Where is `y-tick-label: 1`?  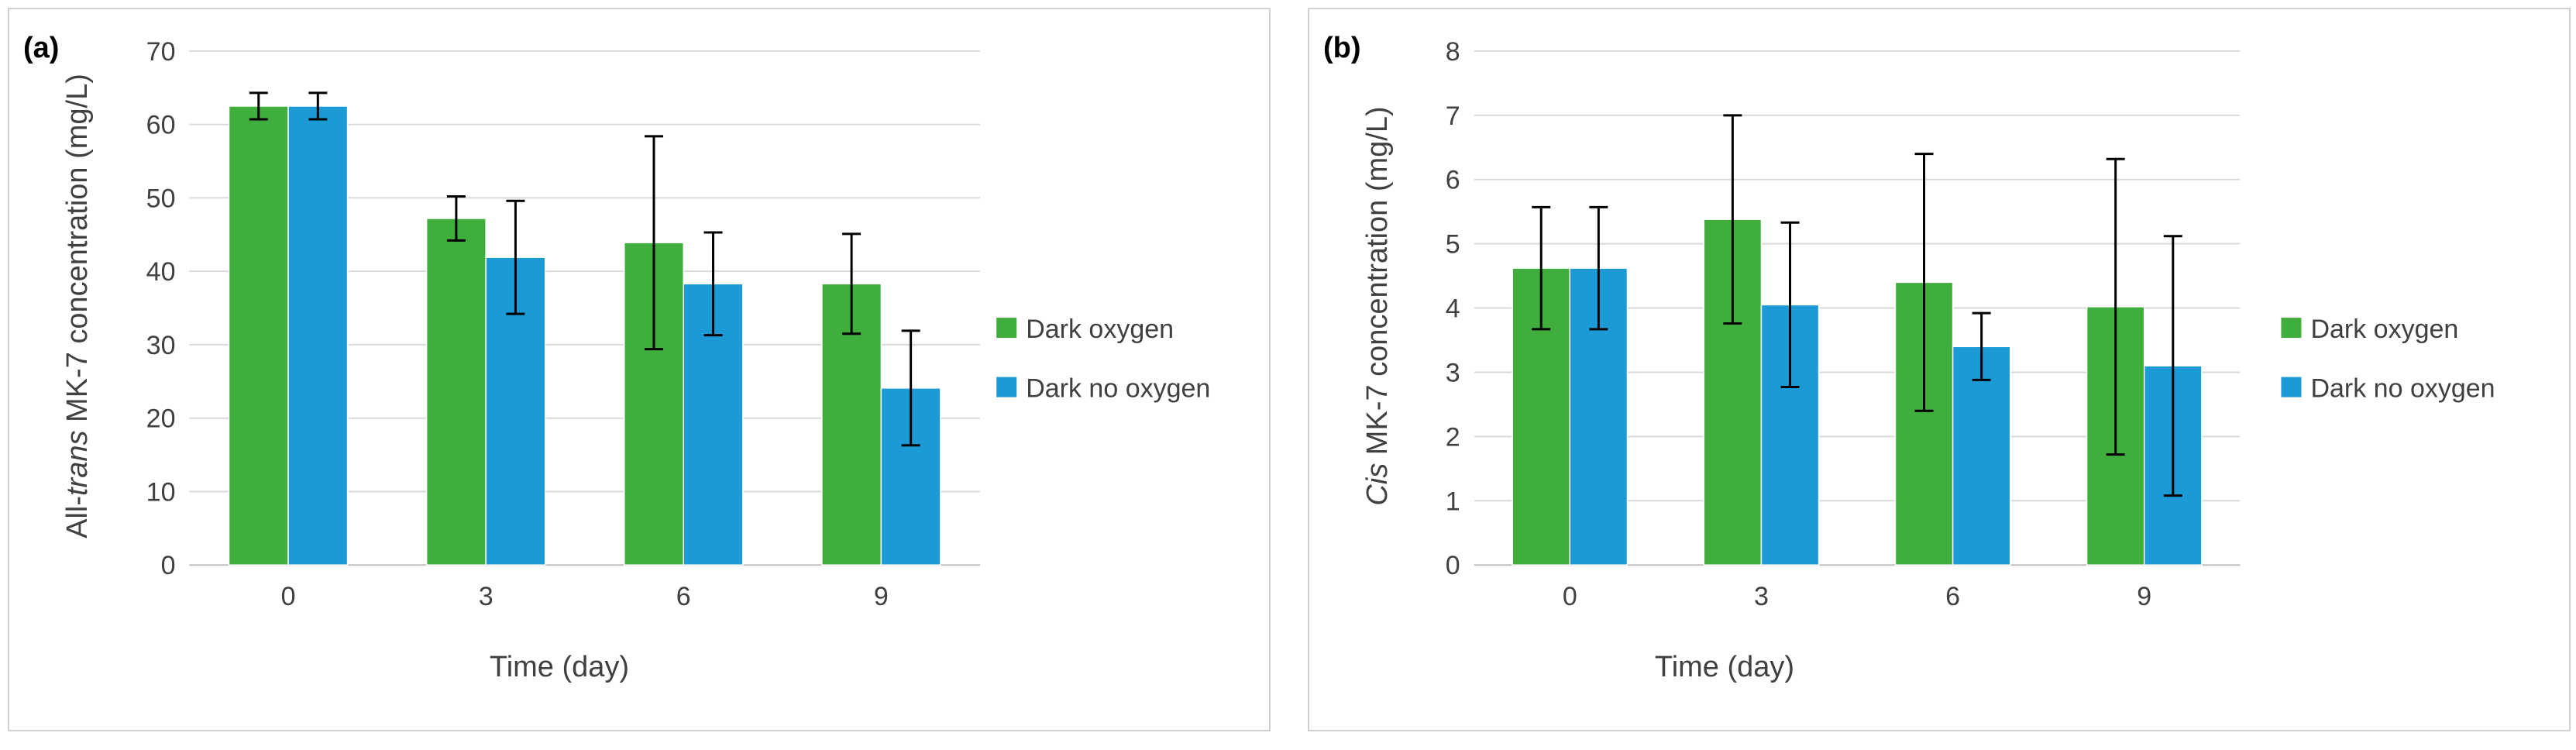
y-tick-label: 1 is located at coordinates (1453, 501).